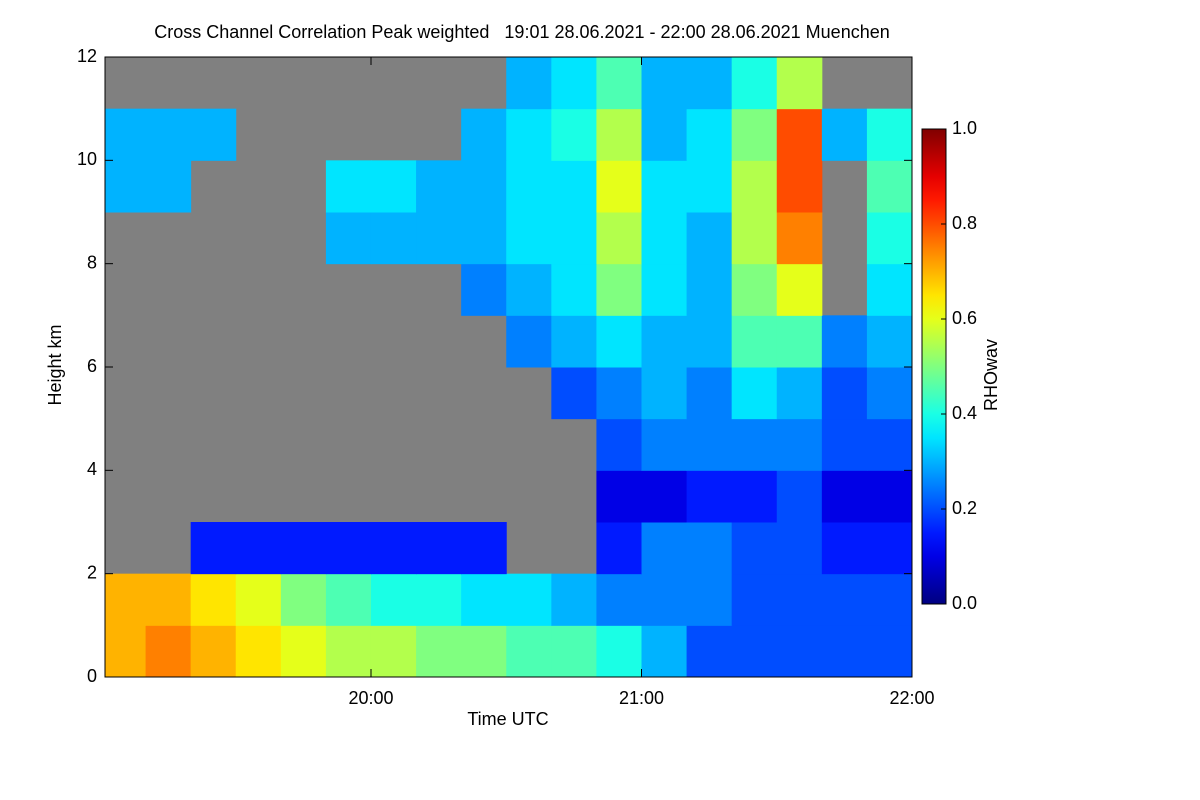  Describe the element at coordinates (991, 375) in the screenshot. I see `colorbar-label: RHOwav` at that location.